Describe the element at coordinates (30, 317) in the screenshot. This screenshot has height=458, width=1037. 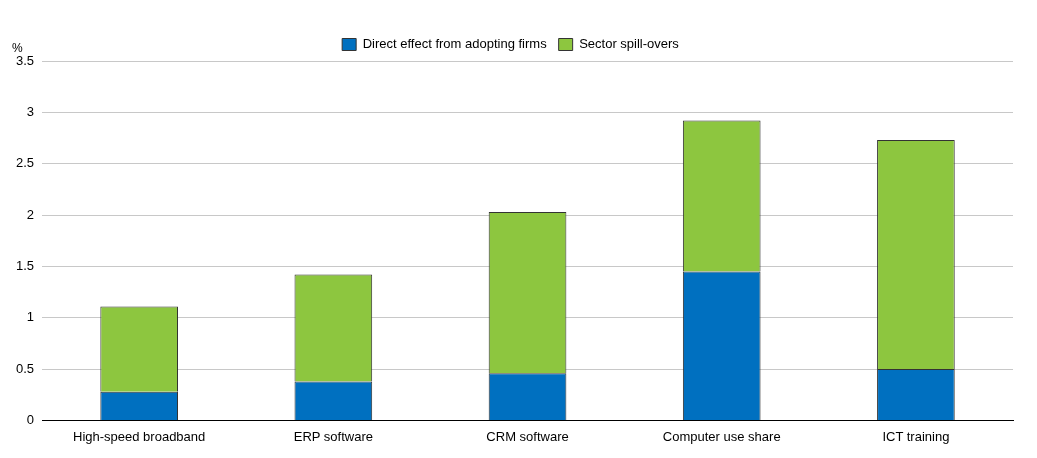
I see `y-tick-label: 1` at that location.